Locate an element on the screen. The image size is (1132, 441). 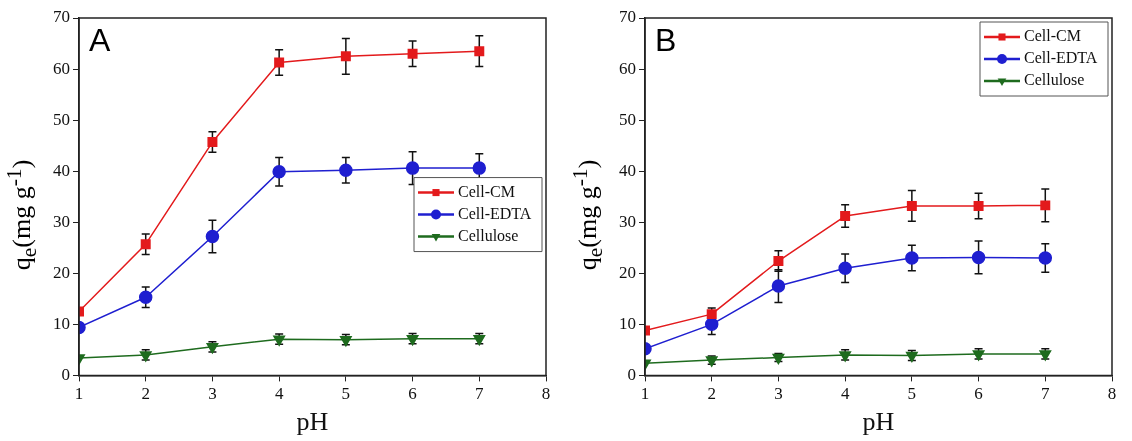
annotation: B is located at coordinates (666, 39).